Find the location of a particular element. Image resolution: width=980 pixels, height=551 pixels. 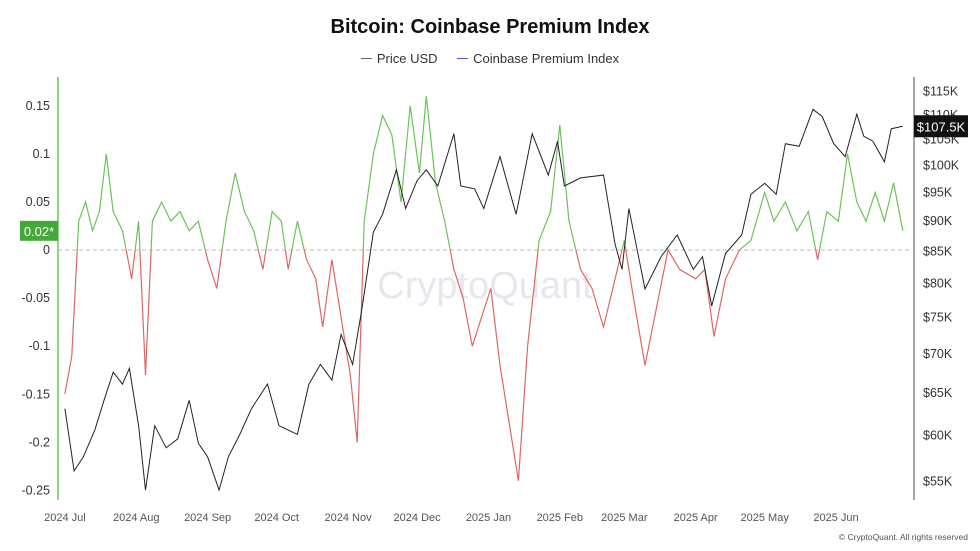

current-premium-label: 0.02* is located at coordinates (39, 231).